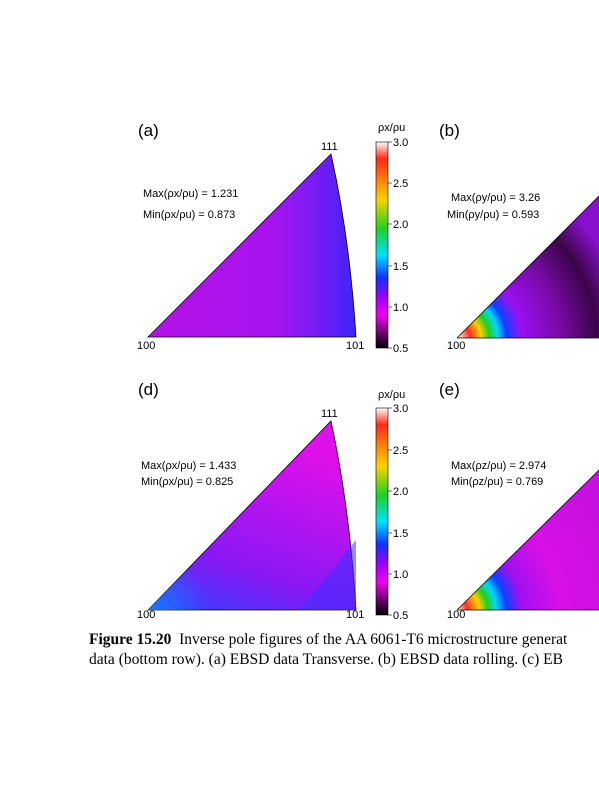 Image resolution: width=599 pixels, height=800 pixels. Describe the element at coordinates (329, 147) in the screenshot. I see `corner-label-111-a: 111` at that location.